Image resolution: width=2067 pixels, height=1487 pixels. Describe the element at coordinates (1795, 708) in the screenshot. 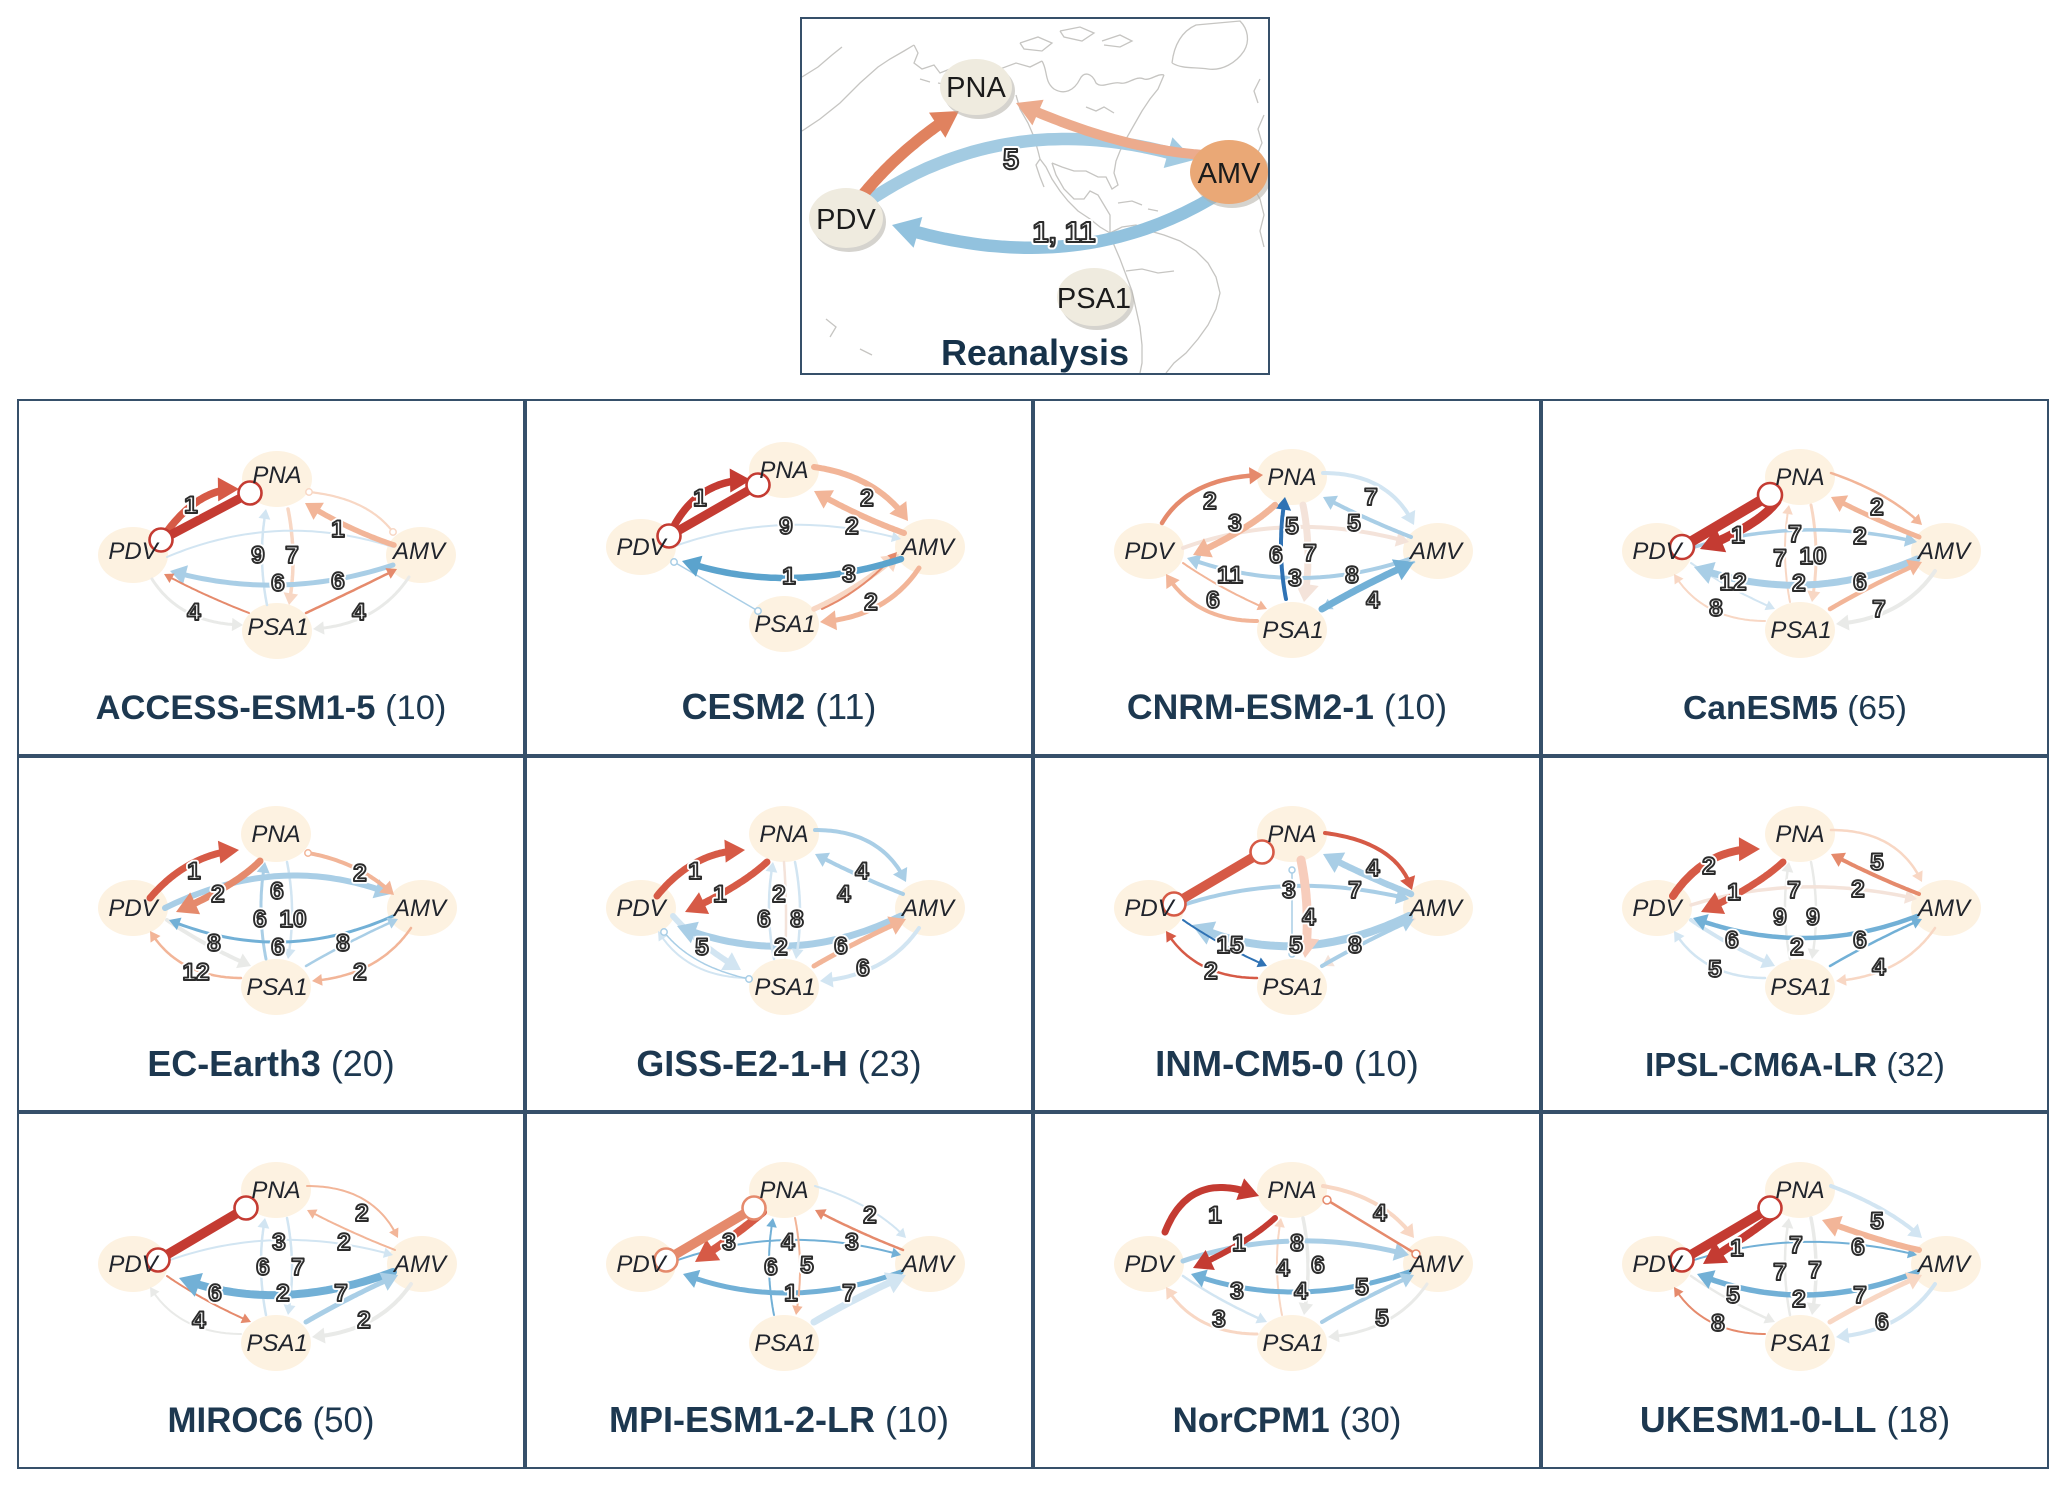

I see `svg-text: CanESM5 (65)` at that location.